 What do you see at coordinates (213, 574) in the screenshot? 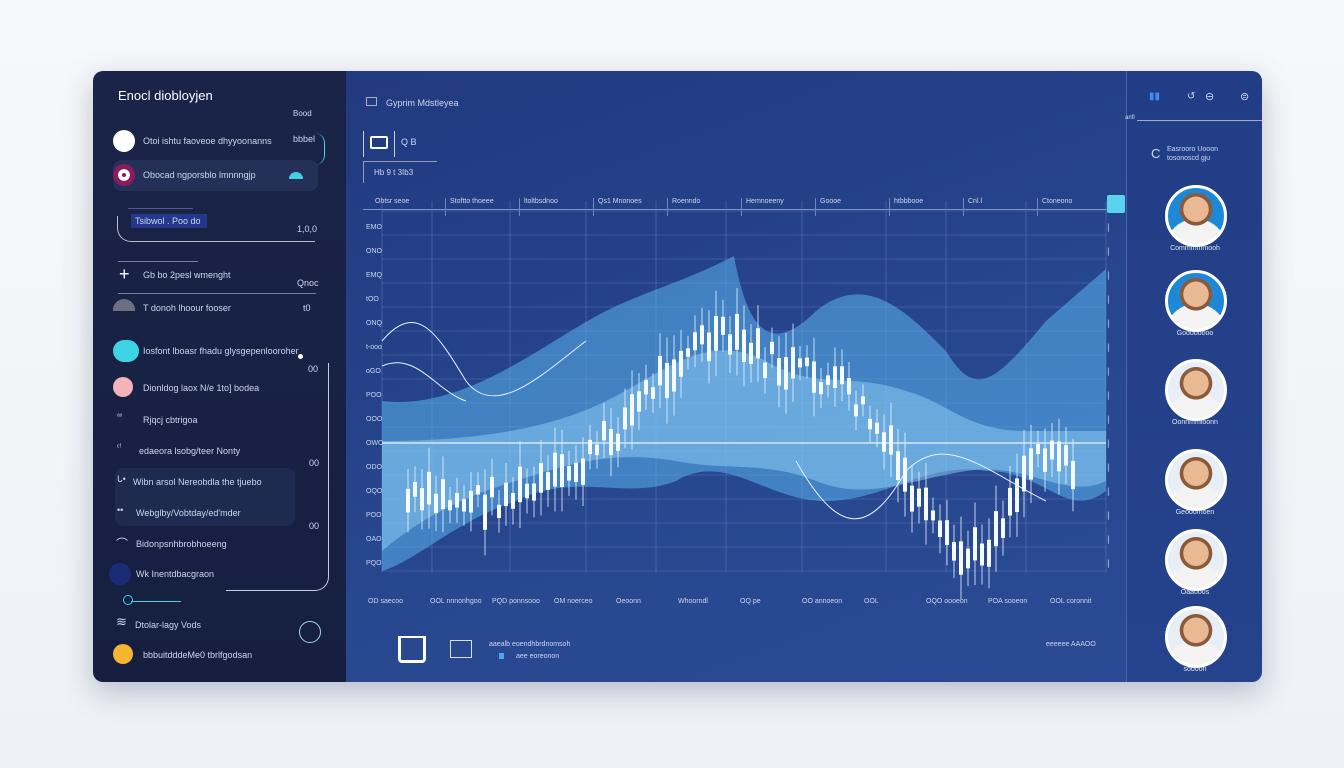
I see `sidebar-item: Wk Inentdbacgraon` at bounding box center [213, 574].